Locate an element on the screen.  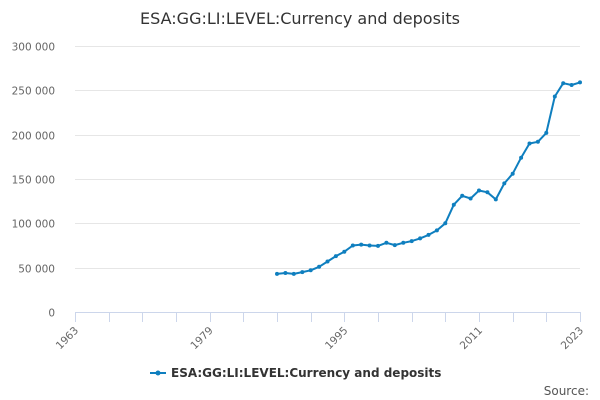
chart-title: ESA:GG:LI:LEVEL:Currency and deposits is located at coordinates (300, 18).